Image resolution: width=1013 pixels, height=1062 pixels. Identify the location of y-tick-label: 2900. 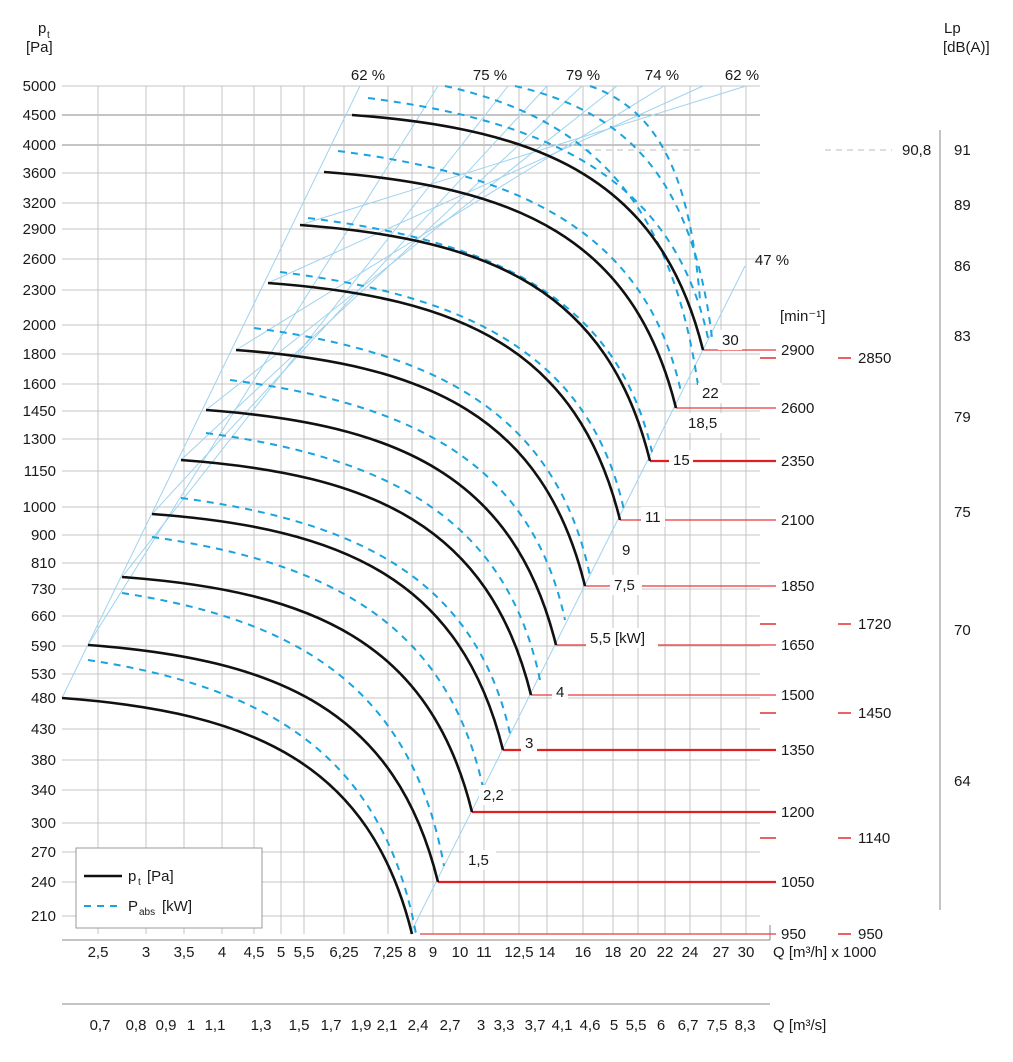
(39, 229).